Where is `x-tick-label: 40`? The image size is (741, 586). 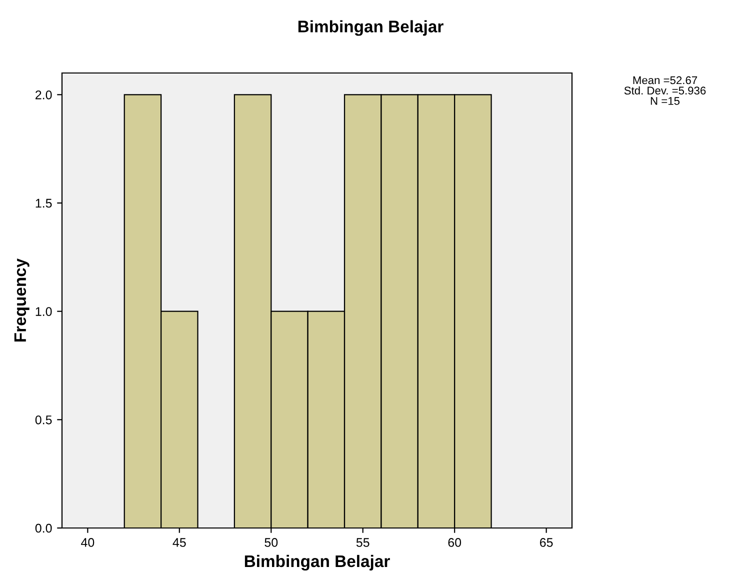
x-tick-label: 40 is located at coordinates (87, 542).